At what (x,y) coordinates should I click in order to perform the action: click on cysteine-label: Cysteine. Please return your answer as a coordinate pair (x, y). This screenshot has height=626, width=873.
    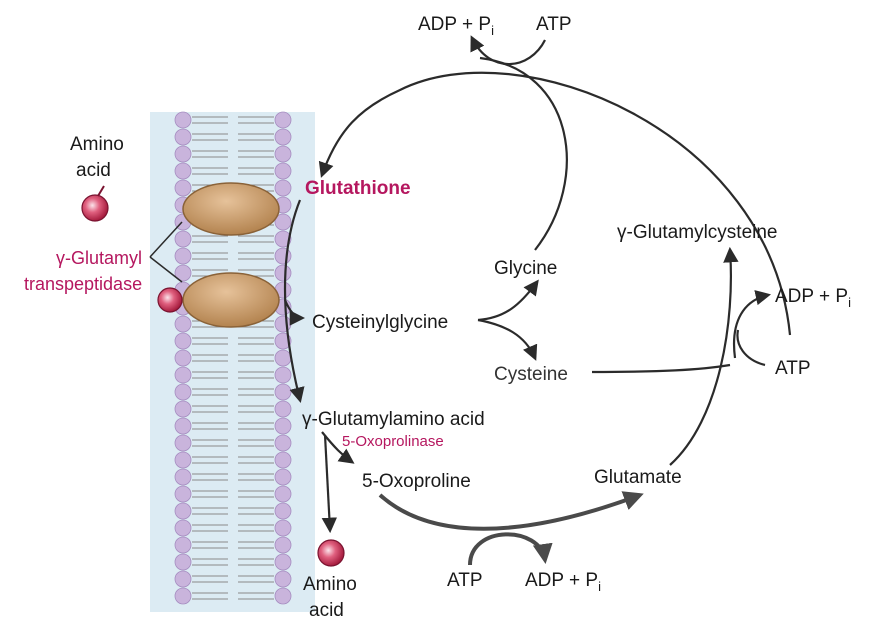
    Looking at the image, I should click on (531, 374).